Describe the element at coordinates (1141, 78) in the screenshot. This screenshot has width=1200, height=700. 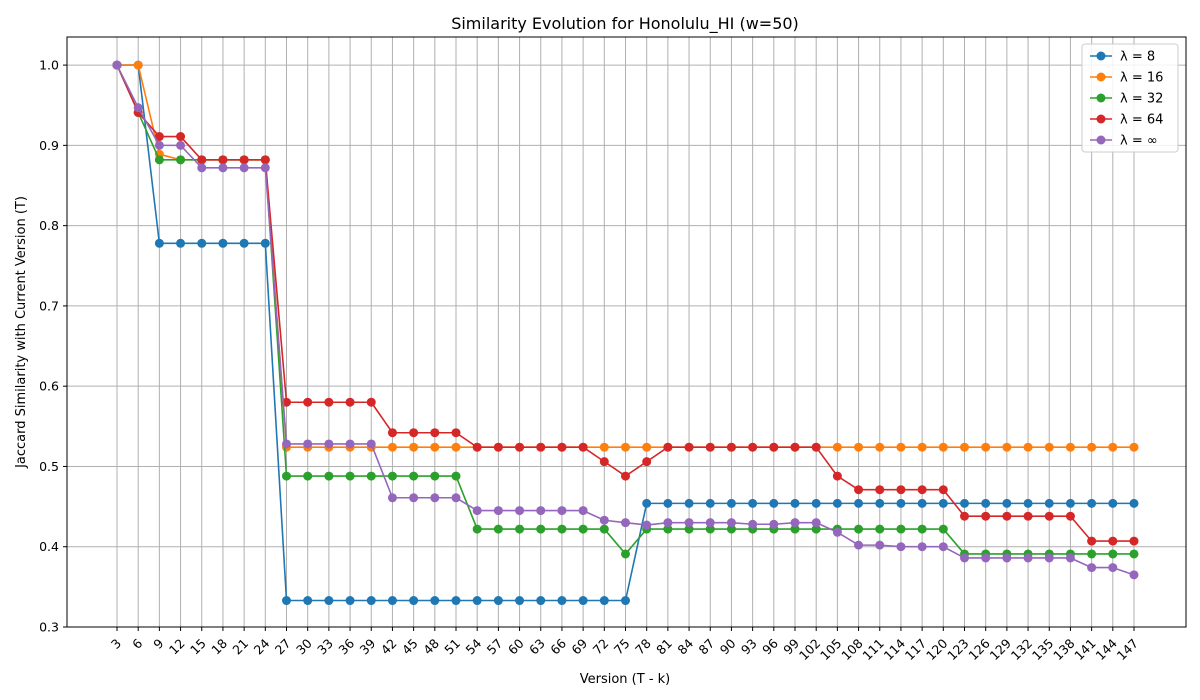
I see `legend-label: λ = 16` at that location.